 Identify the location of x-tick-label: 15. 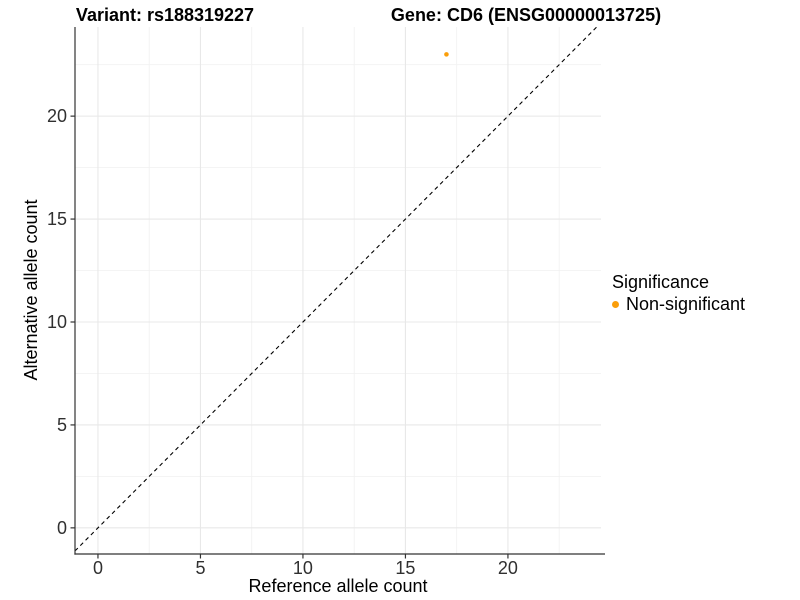
(405, 568).